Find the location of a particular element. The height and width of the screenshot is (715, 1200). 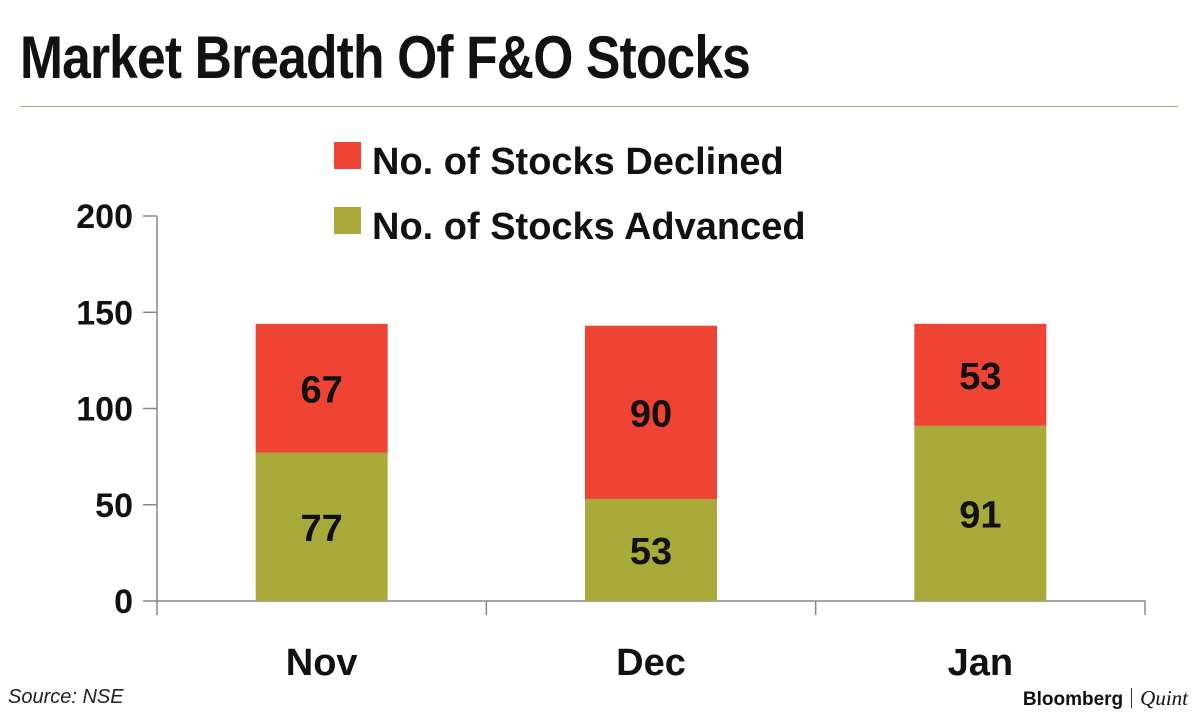

y-tick-label: 50 is located at coordinates (114, 506).